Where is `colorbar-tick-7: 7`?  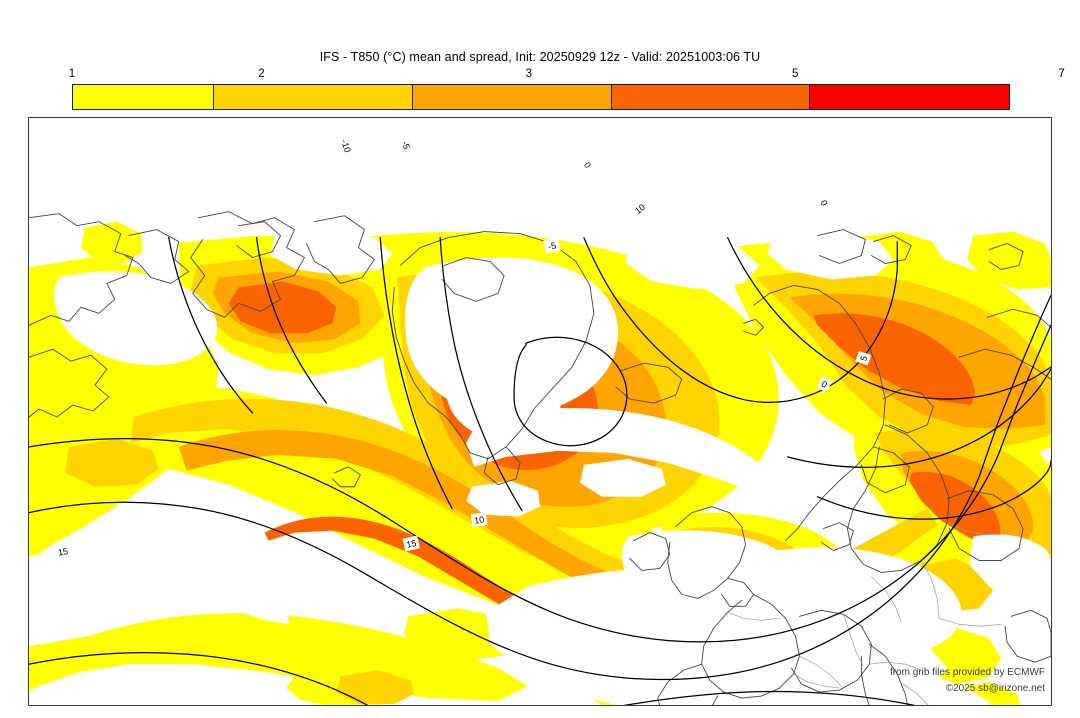 colorbar-tick-7: 7 is located at coordinates (1061, 74).